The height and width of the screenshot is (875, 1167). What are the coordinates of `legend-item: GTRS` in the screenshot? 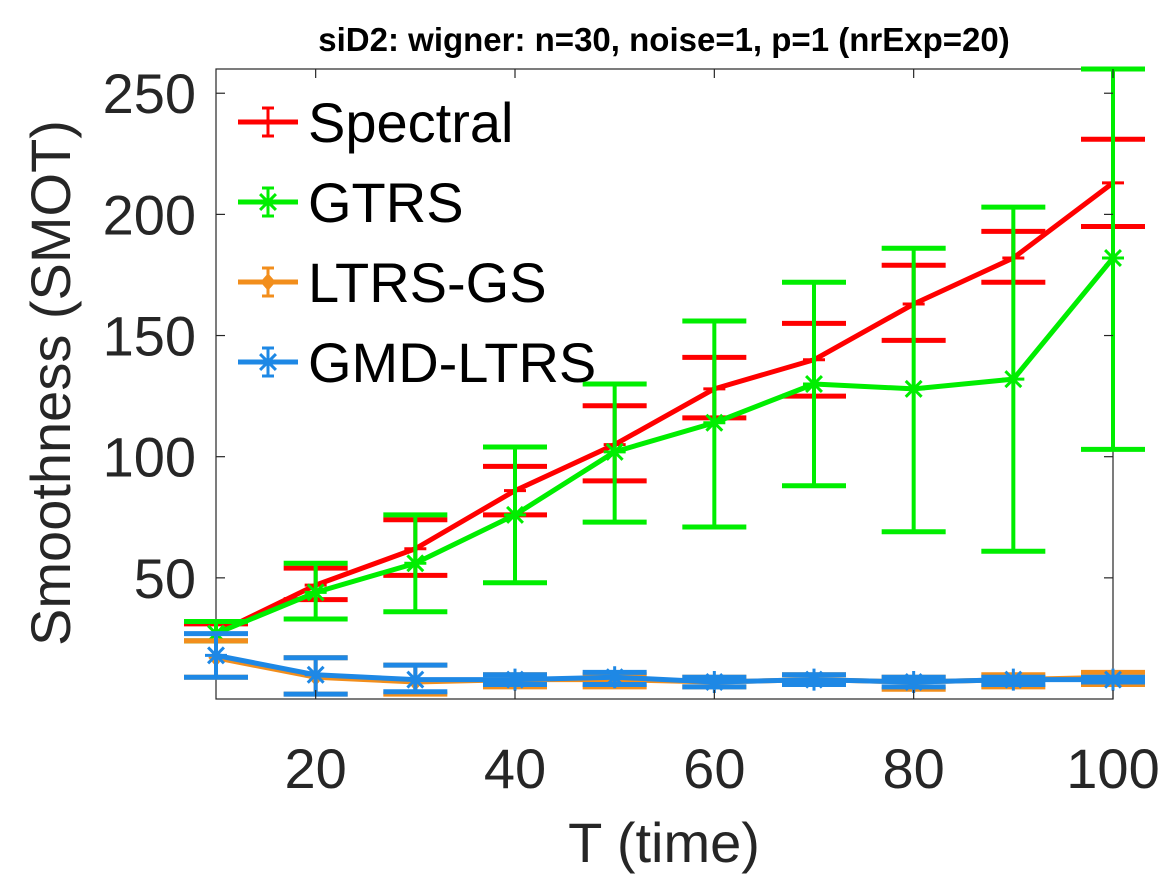 It's located at (351, 202).